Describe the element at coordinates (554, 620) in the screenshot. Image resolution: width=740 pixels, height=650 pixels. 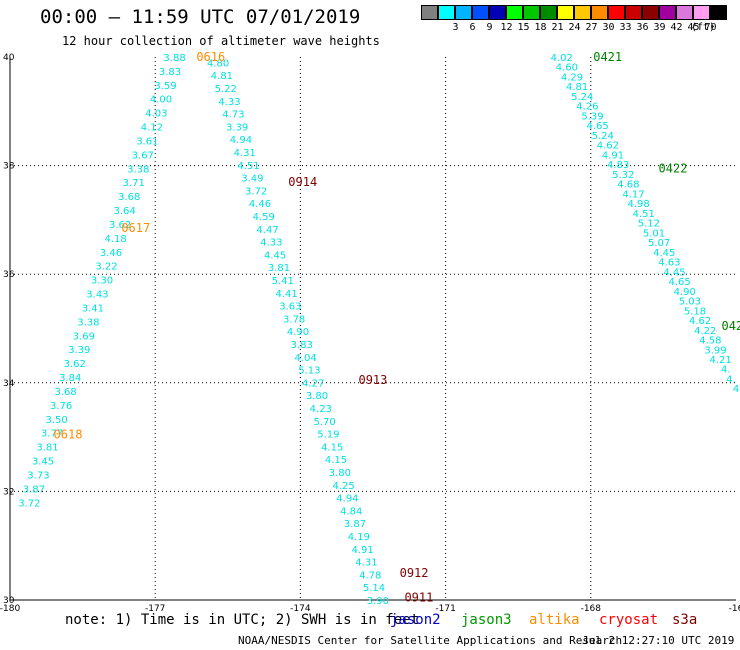
I see `legend-satellite-altika: altika` at that location.